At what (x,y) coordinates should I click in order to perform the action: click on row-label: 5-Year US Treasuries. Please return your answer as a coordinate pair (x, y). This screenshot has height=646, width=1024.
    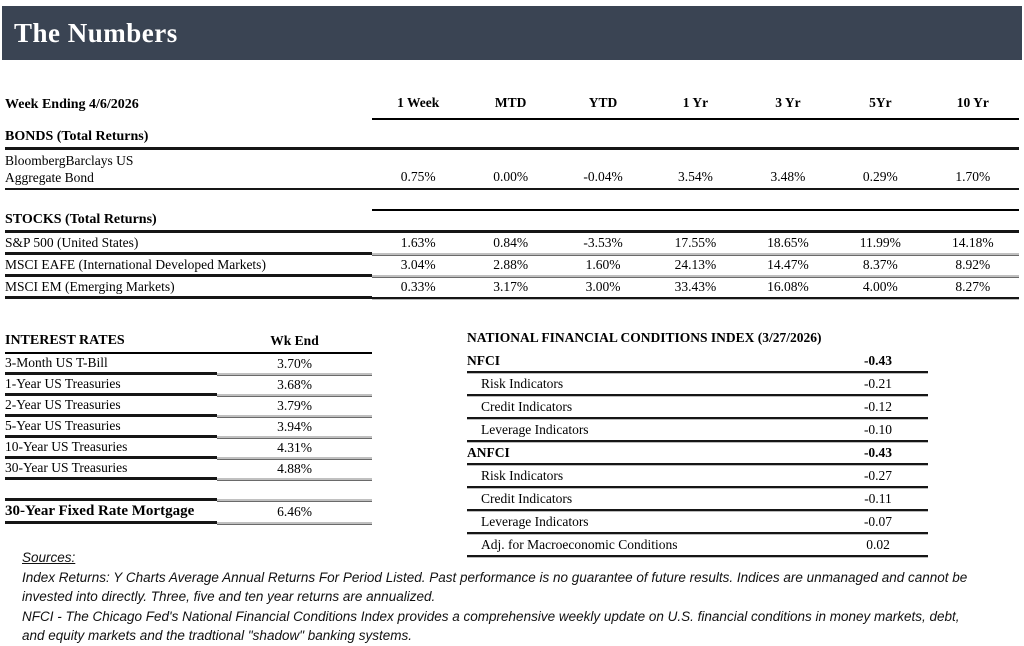
    Looking at the image, I should click on (111, 427).